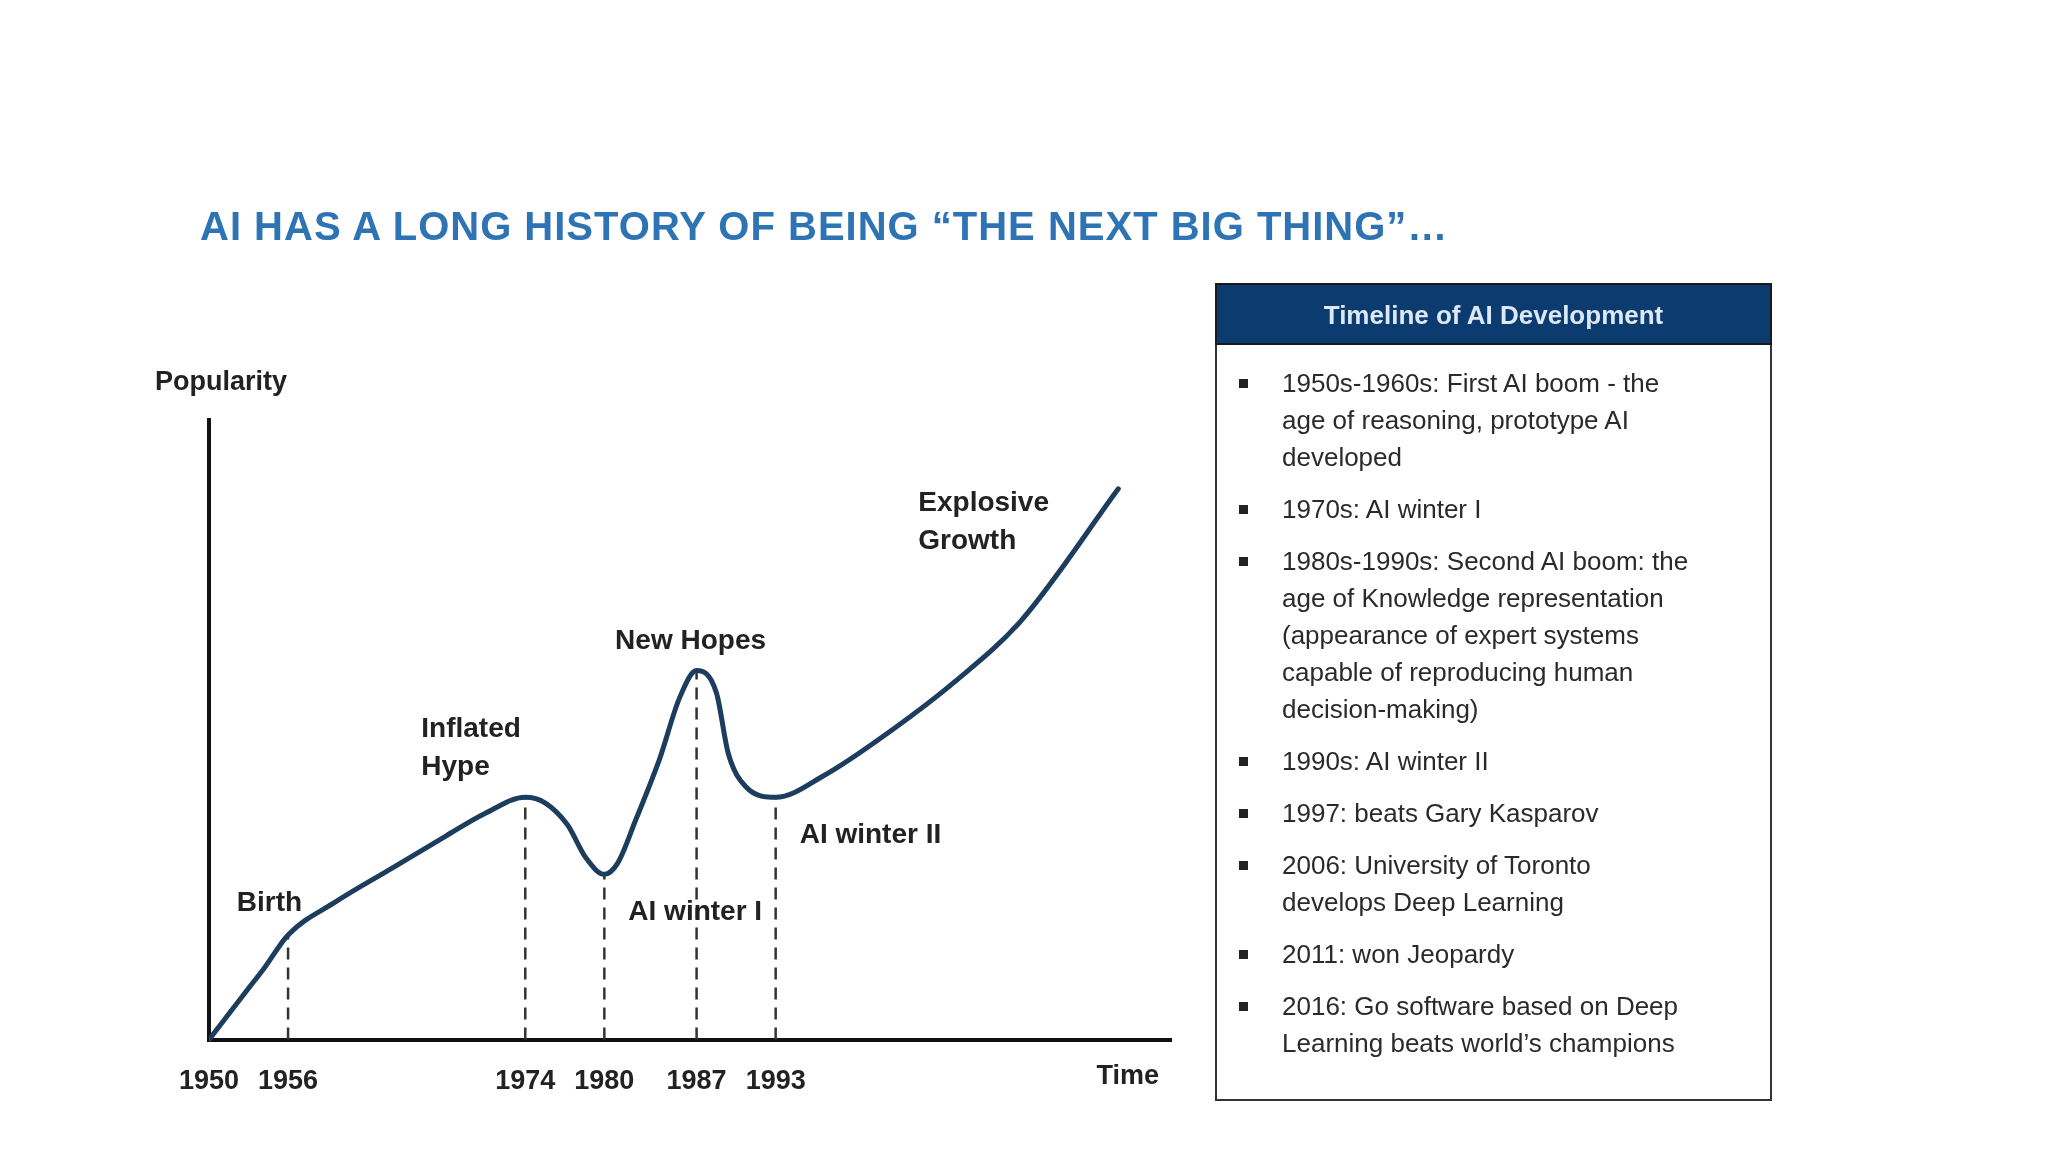 The image size is (2048, 1152). What do you see at coordinates (695, 911) in the screenshot?
I see `annotation: AI winter I` at bounding box center [695, 911].